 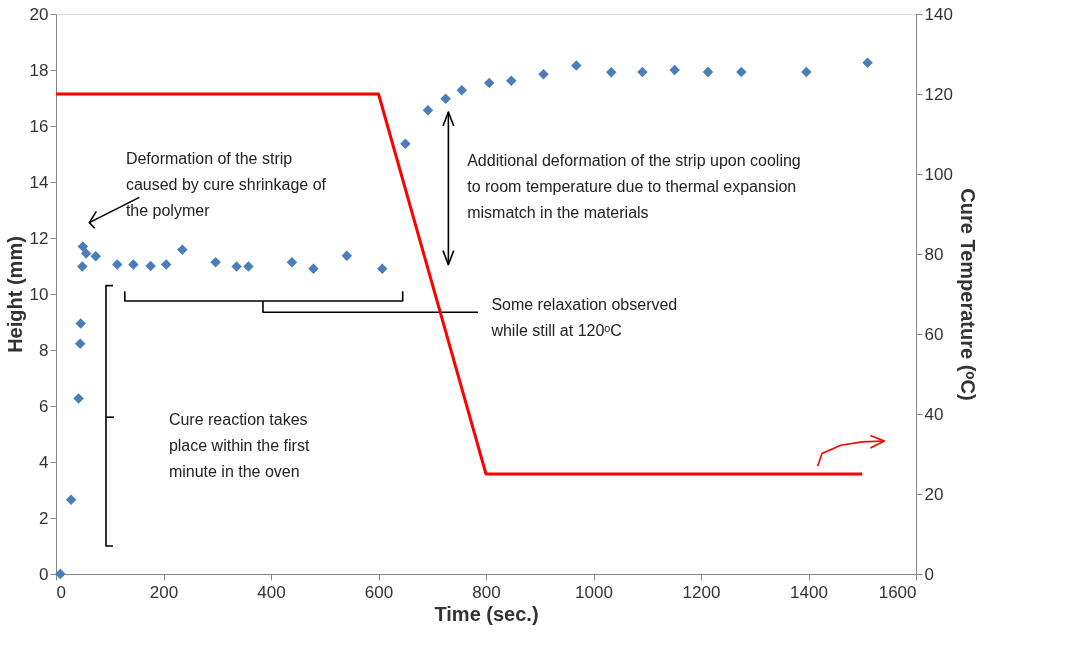 I want to click on x-tick-label: 1600, so click(x=897, y=592).